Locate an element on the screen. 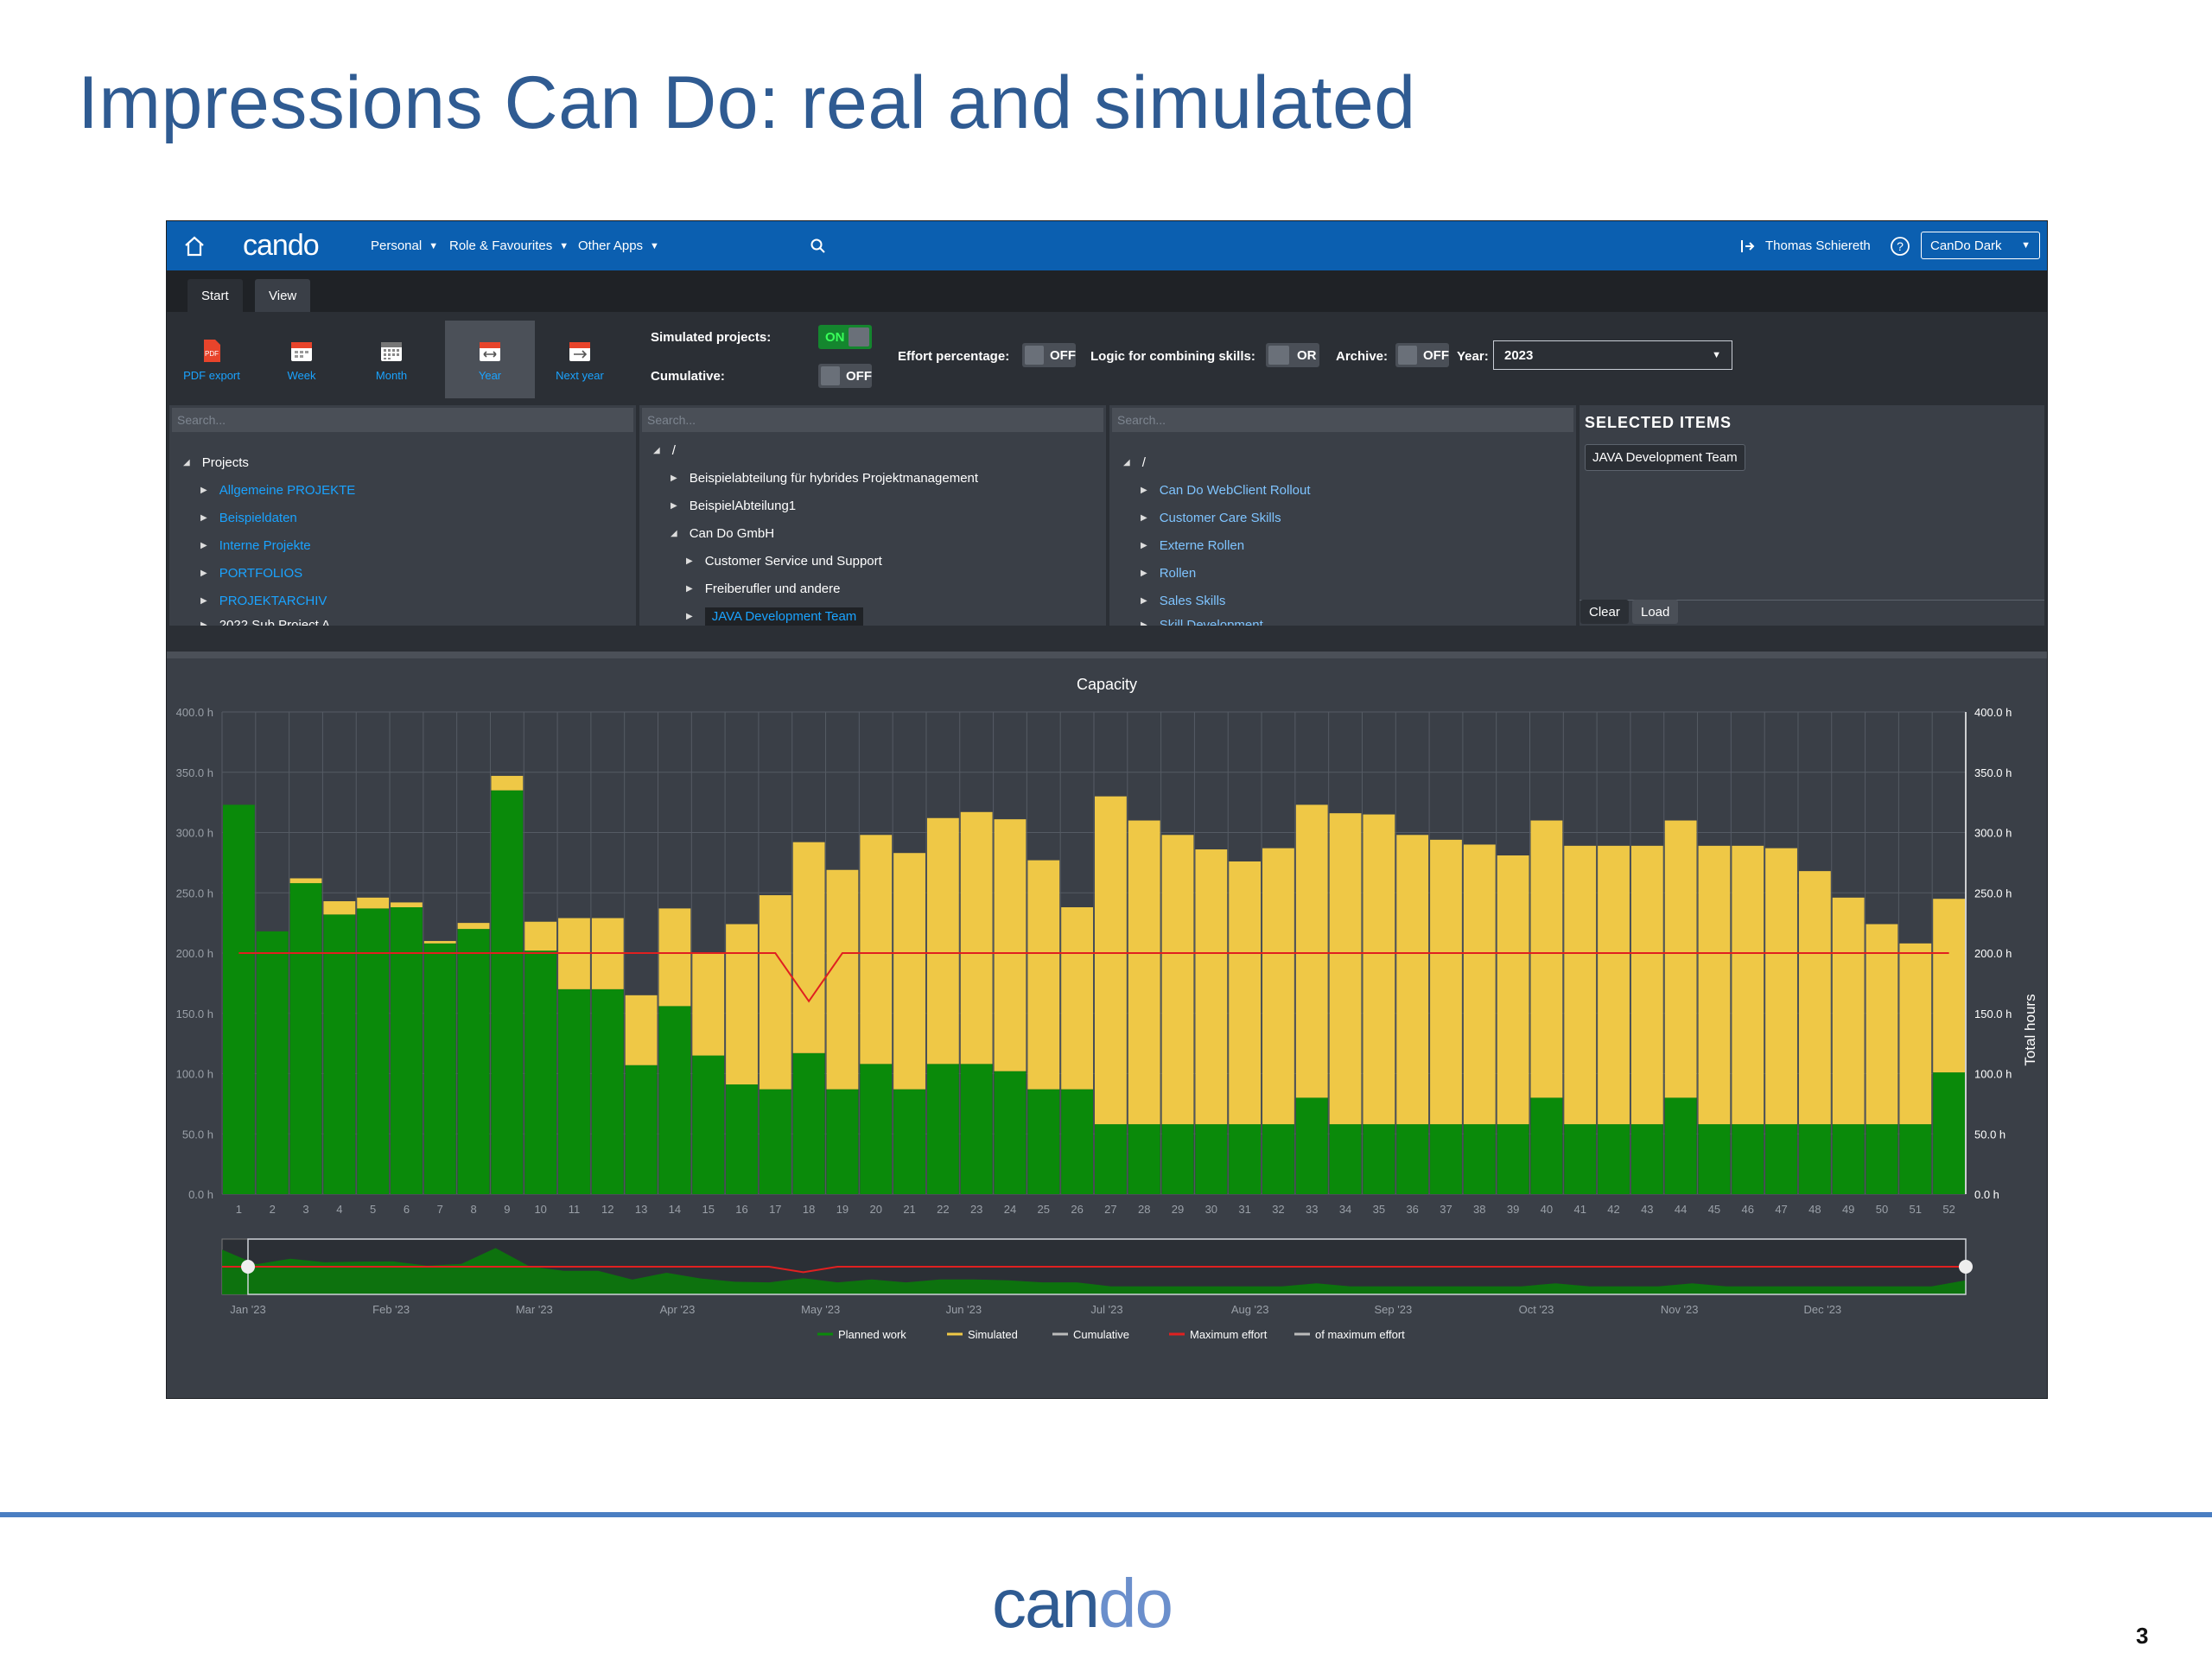  pdf-export-button: PDF PDF export is located at coordinates (212, 359).